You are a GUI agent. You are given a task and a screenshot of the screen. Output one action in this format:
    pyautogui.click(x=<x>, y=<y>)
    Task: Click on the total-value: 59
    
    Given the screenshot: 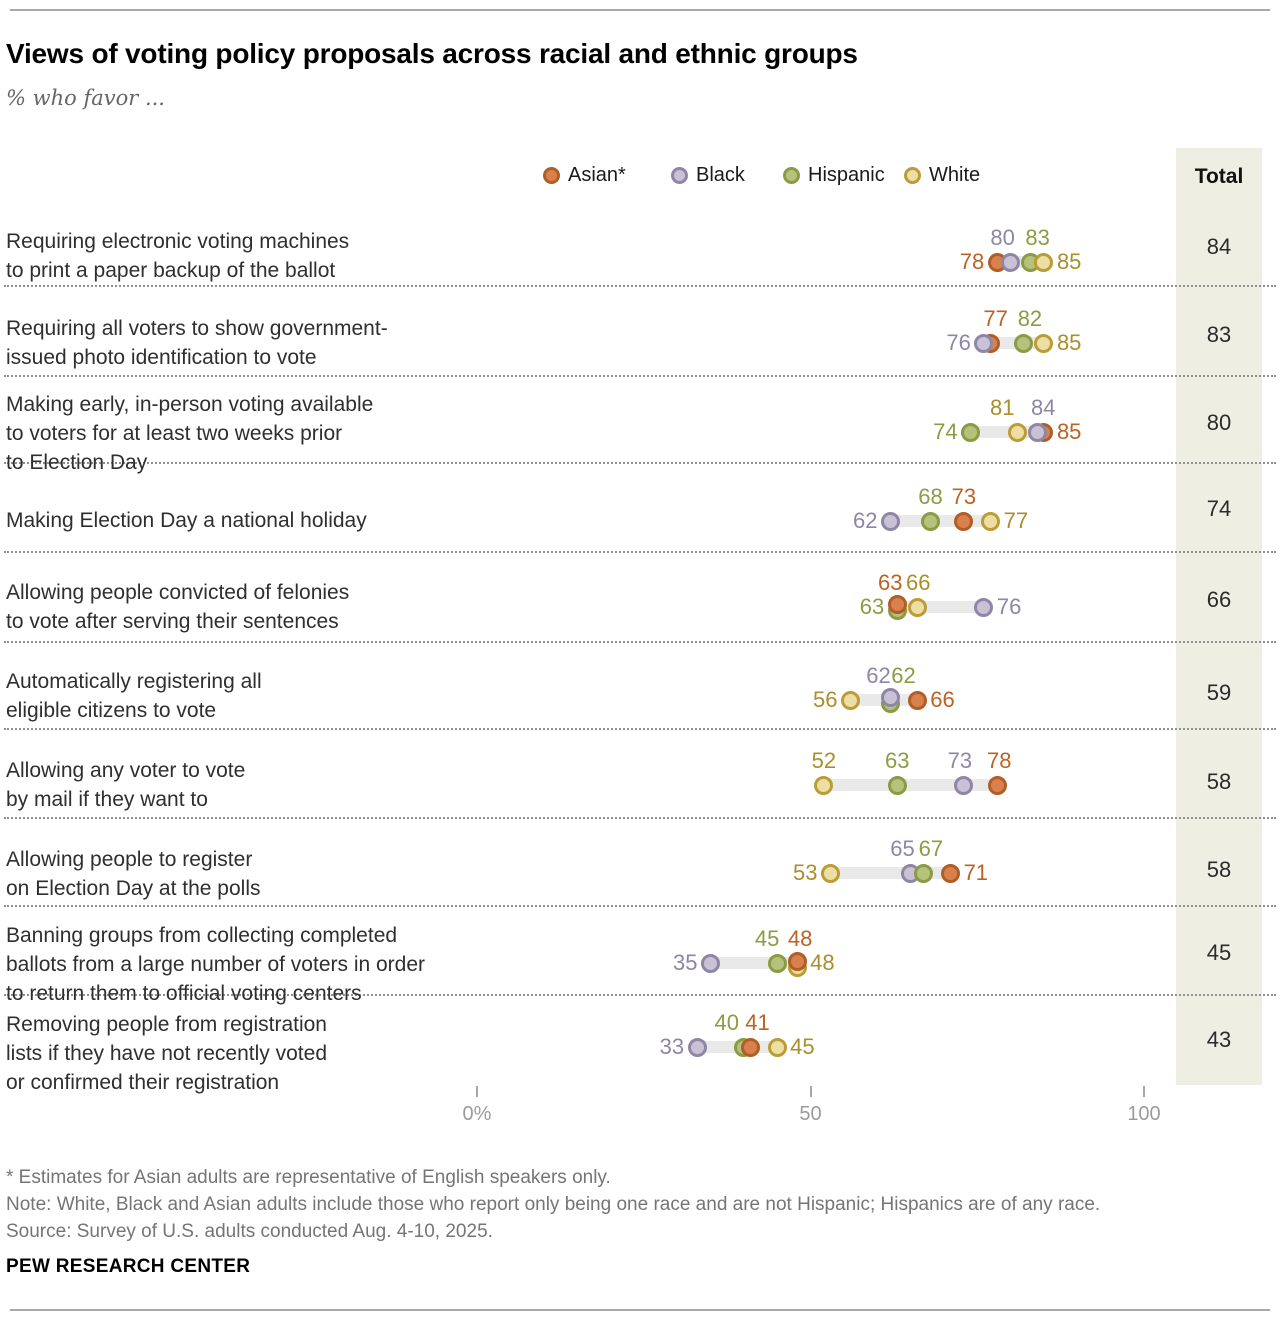 What is the action you would take?
    pyautogui.click(x=1219, y=692)
    